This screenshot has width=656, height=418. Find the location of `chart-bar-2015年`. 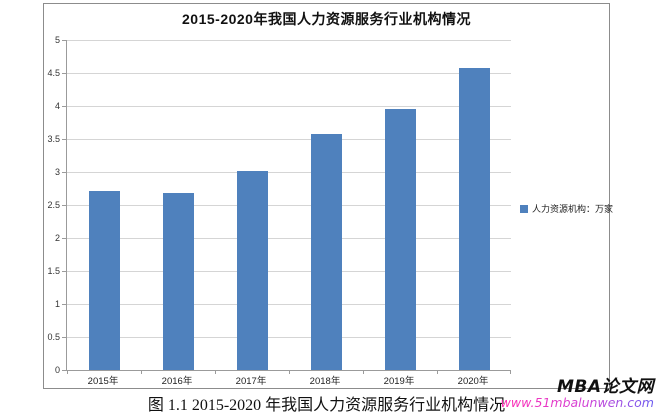

chart-bar-2015年 is located at coordinates (104, 280).